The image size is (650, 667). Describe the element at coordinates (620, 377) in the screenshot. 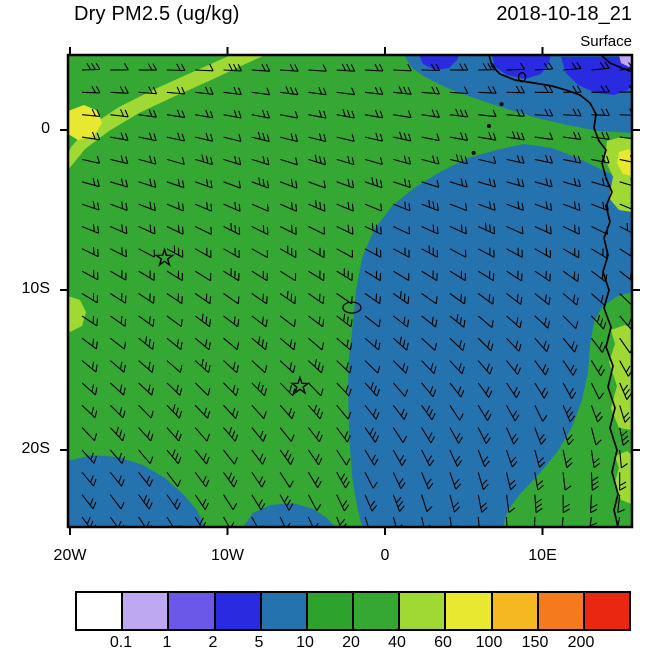

I see `field-region-elevated-coast-mid` at that location.